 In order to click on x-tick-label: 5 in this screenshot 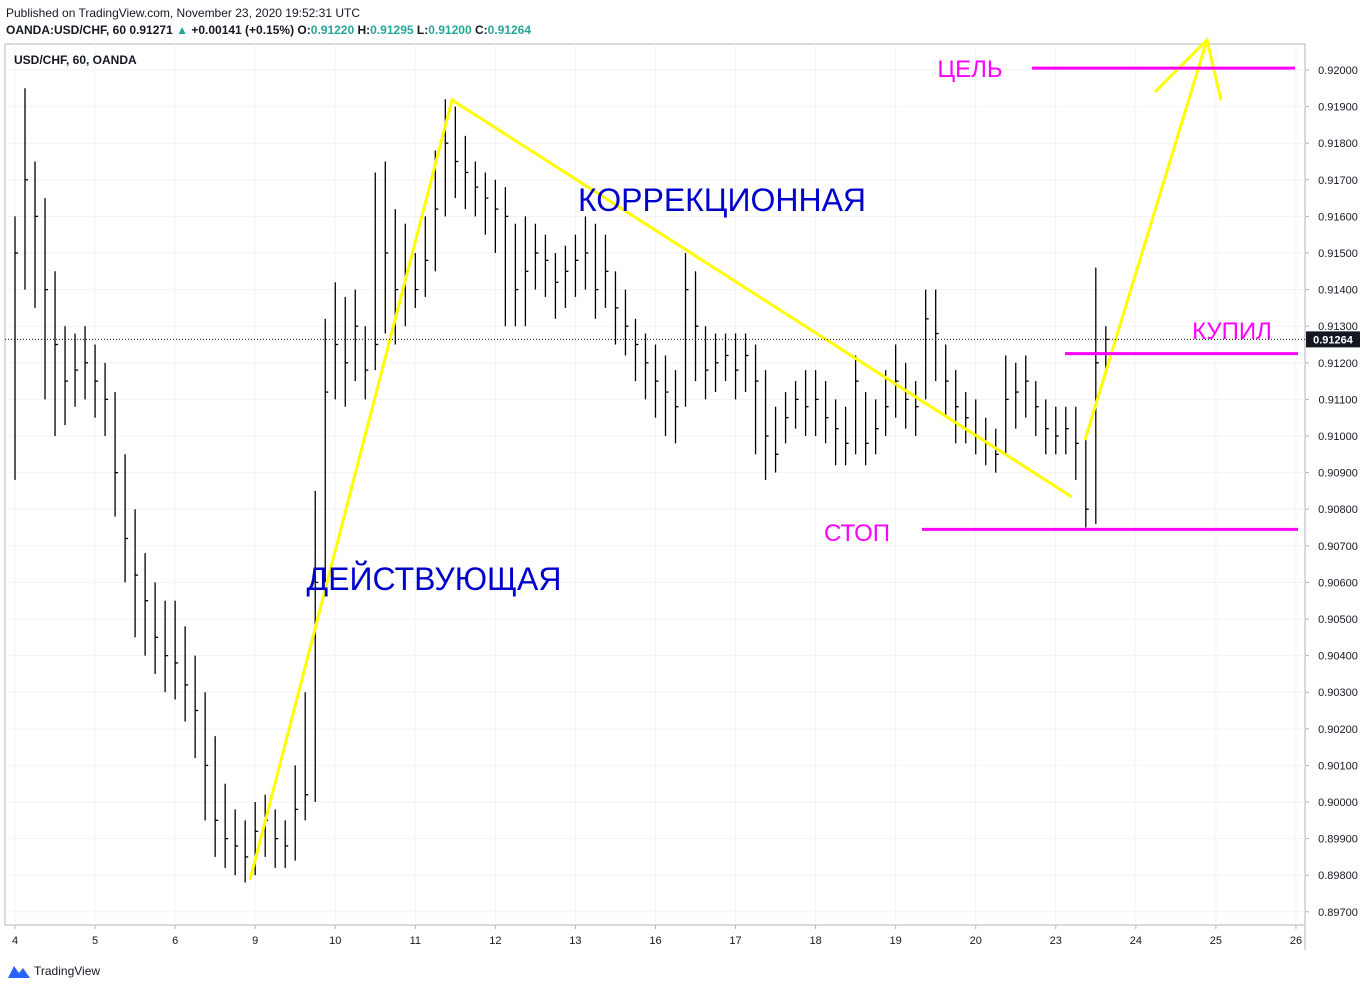, I will do `click(95, 941)`.